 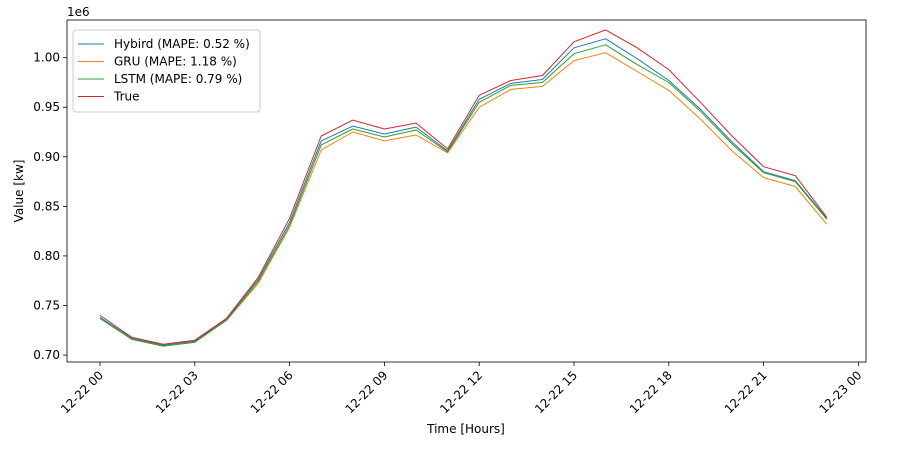 What do you see at coordinates (366, 392) in the screenshot?
I see `x-tick-label: 12-22 09` at bounding box center [366, 392].